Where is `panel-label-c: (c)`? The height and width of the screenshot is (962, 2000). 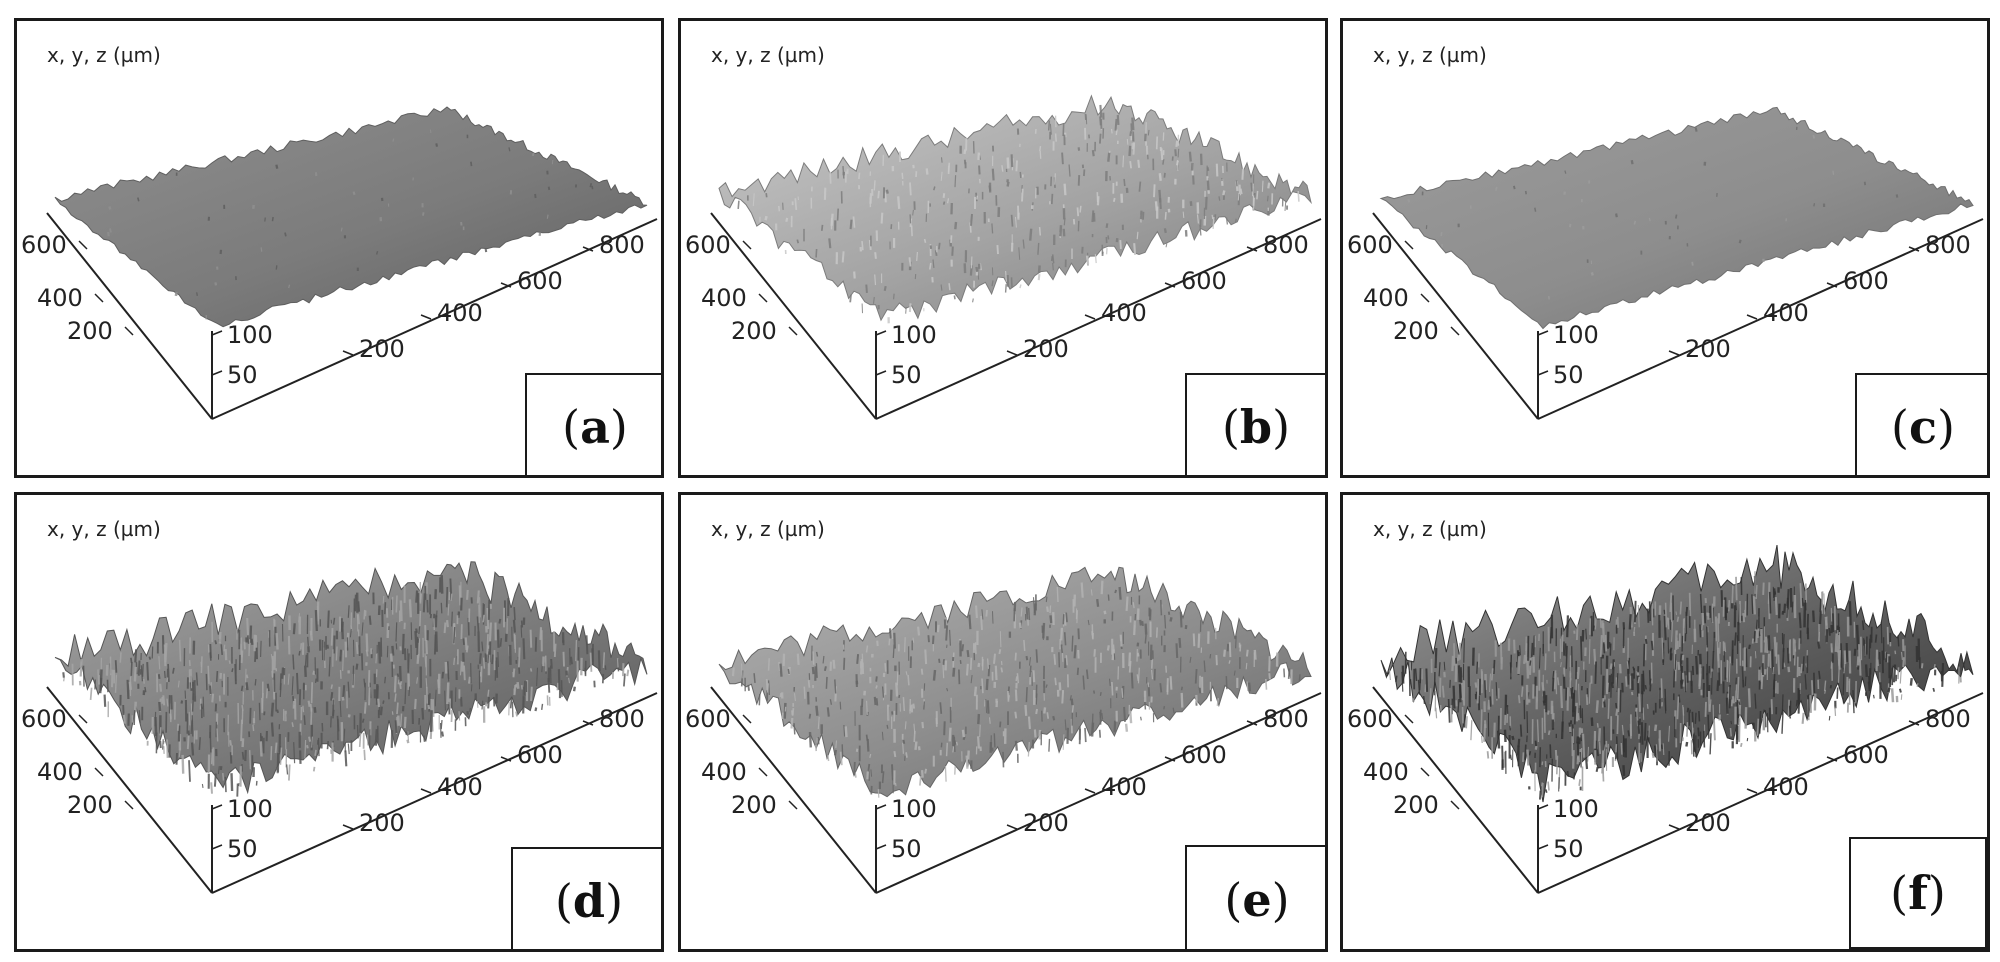 panel-label-c: (c) is located at coordinates (1921, 424).